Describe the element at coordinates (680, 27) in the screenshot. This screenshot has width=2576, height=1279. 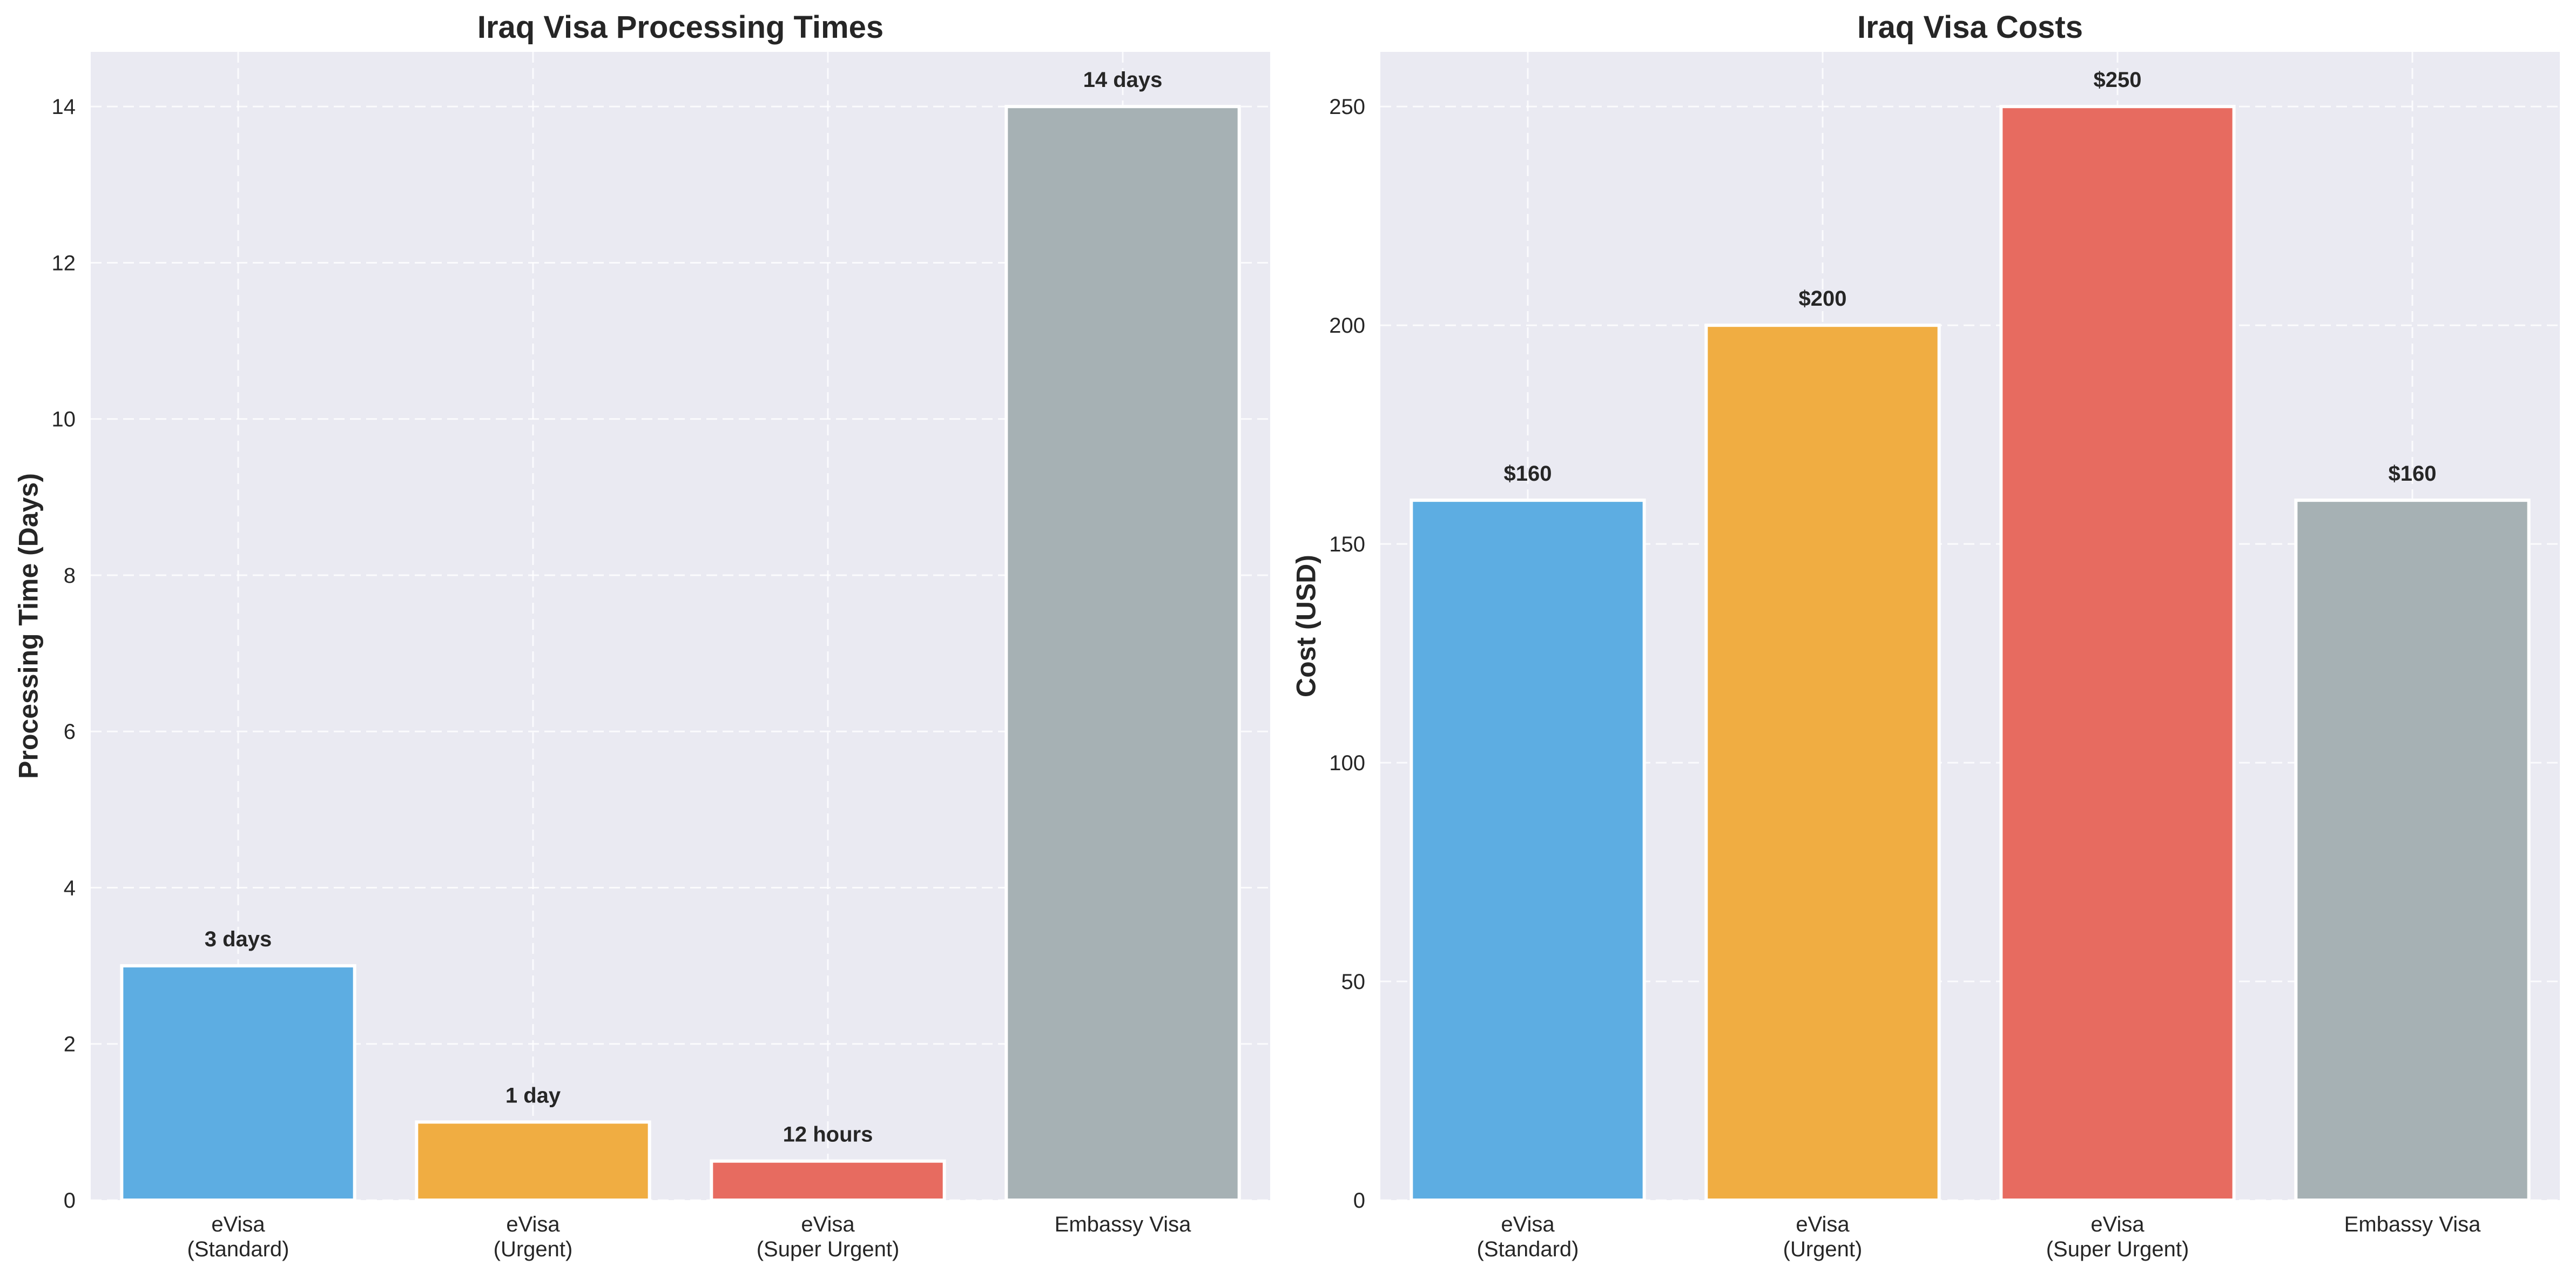
I see `processing-times-title: Iraq Visa Processing Times` at that location.